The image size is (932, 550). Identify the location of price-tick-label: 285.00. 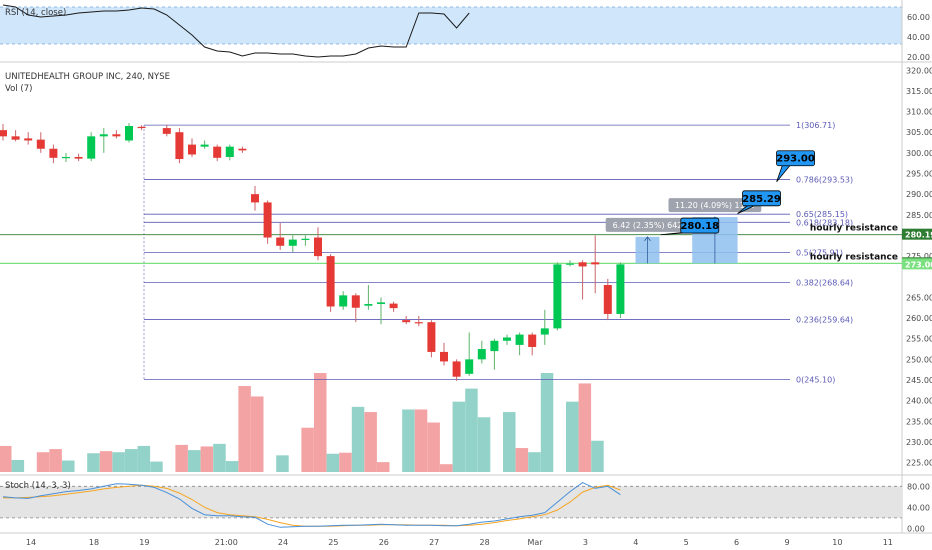
(919, 215).